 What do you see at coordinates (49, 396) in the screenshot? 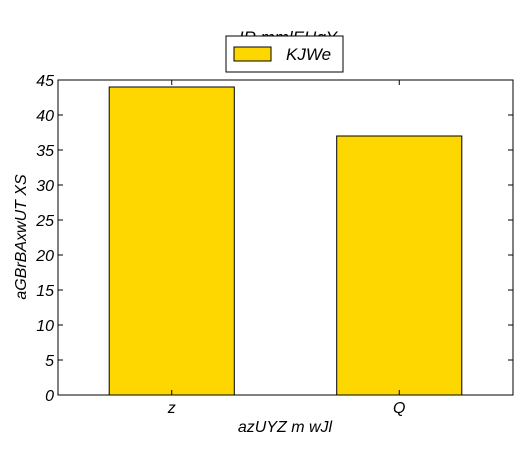
I see `y-tick-label: 0` at bounding box center [49, 396].